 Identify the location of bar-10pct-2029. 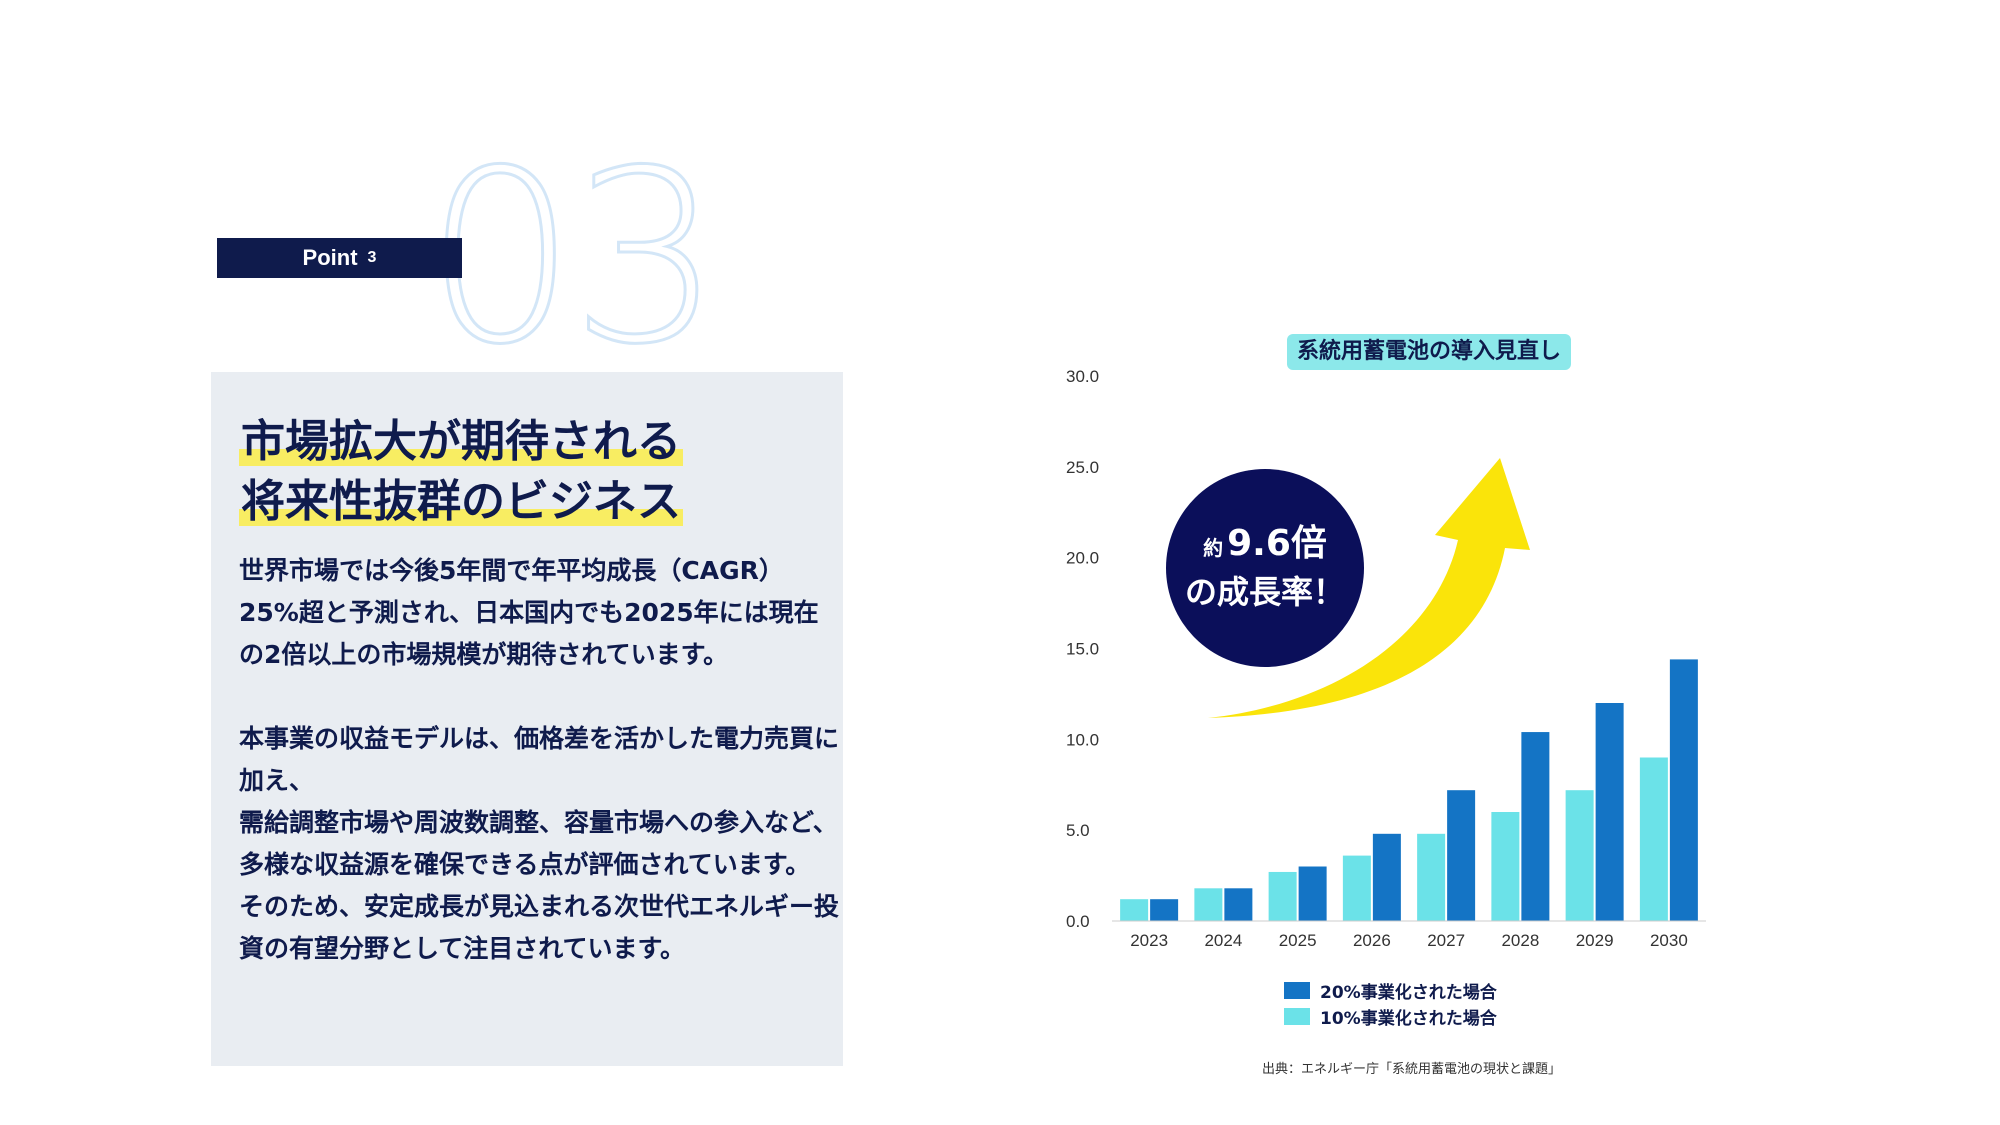
(1579, 855).